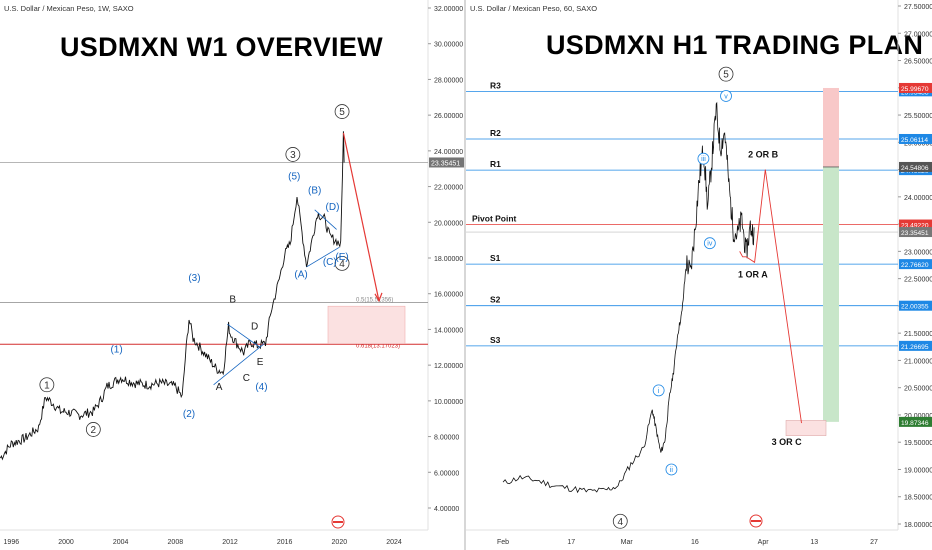 The height and width of the screenshot is (550, 932). What do you see at coordinates (494, 219) in the screenshot?
I see `right-level-name: Pivot Point` at bounding box center [494, 219].